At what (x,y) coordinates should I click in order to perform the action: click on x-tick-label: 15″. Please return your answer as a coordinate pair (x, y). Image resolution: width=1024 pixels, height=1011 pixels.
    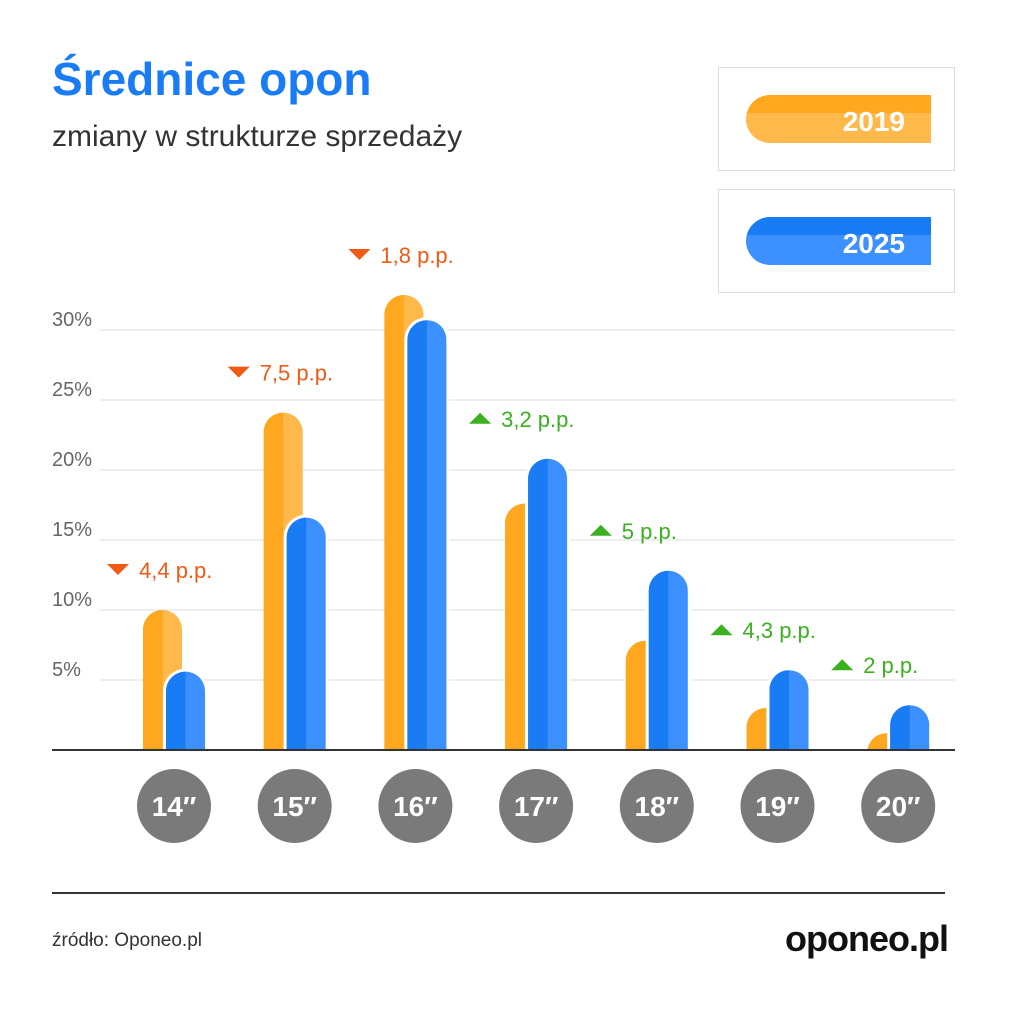
    Looking at the image, I should click on (294, 806).